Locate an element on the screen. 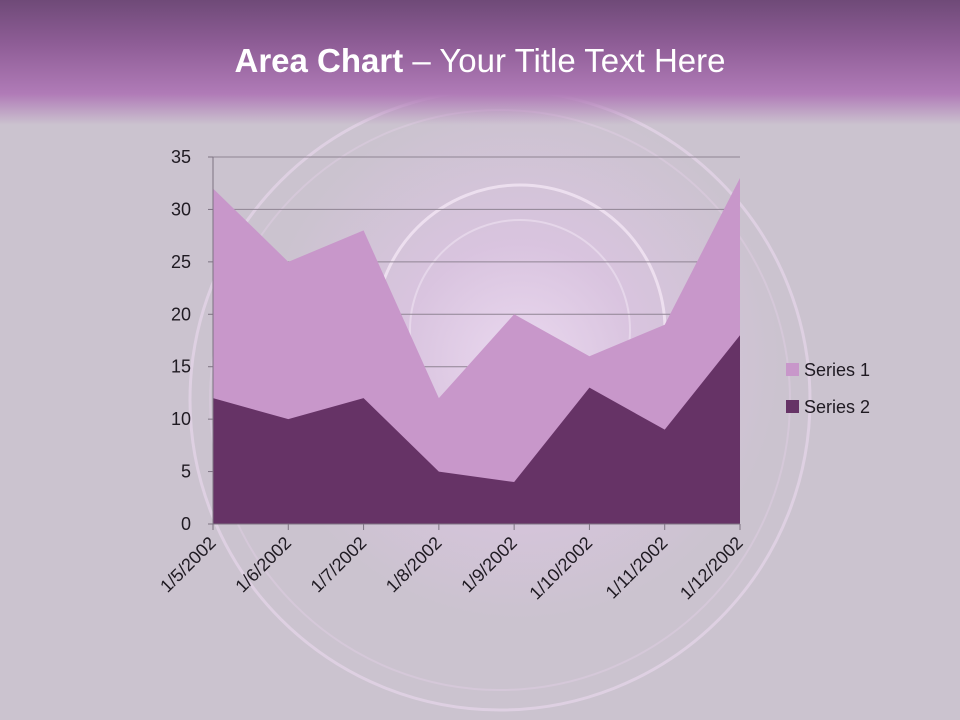  y-axis-ticks: 0 5 10 15 20 25 30 35 is located at coordinates (192, 340).